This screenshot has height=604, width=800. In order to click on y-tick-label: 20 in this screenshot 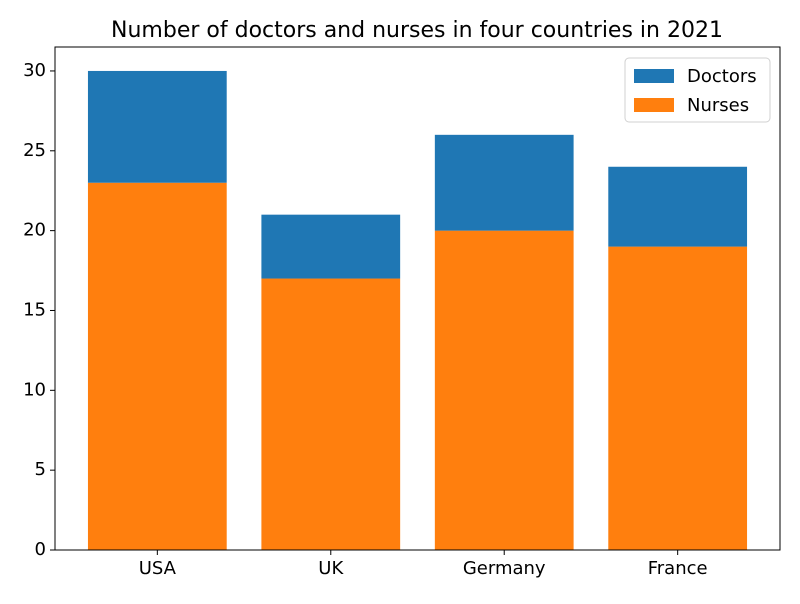, I will do `click(34, 230)`.